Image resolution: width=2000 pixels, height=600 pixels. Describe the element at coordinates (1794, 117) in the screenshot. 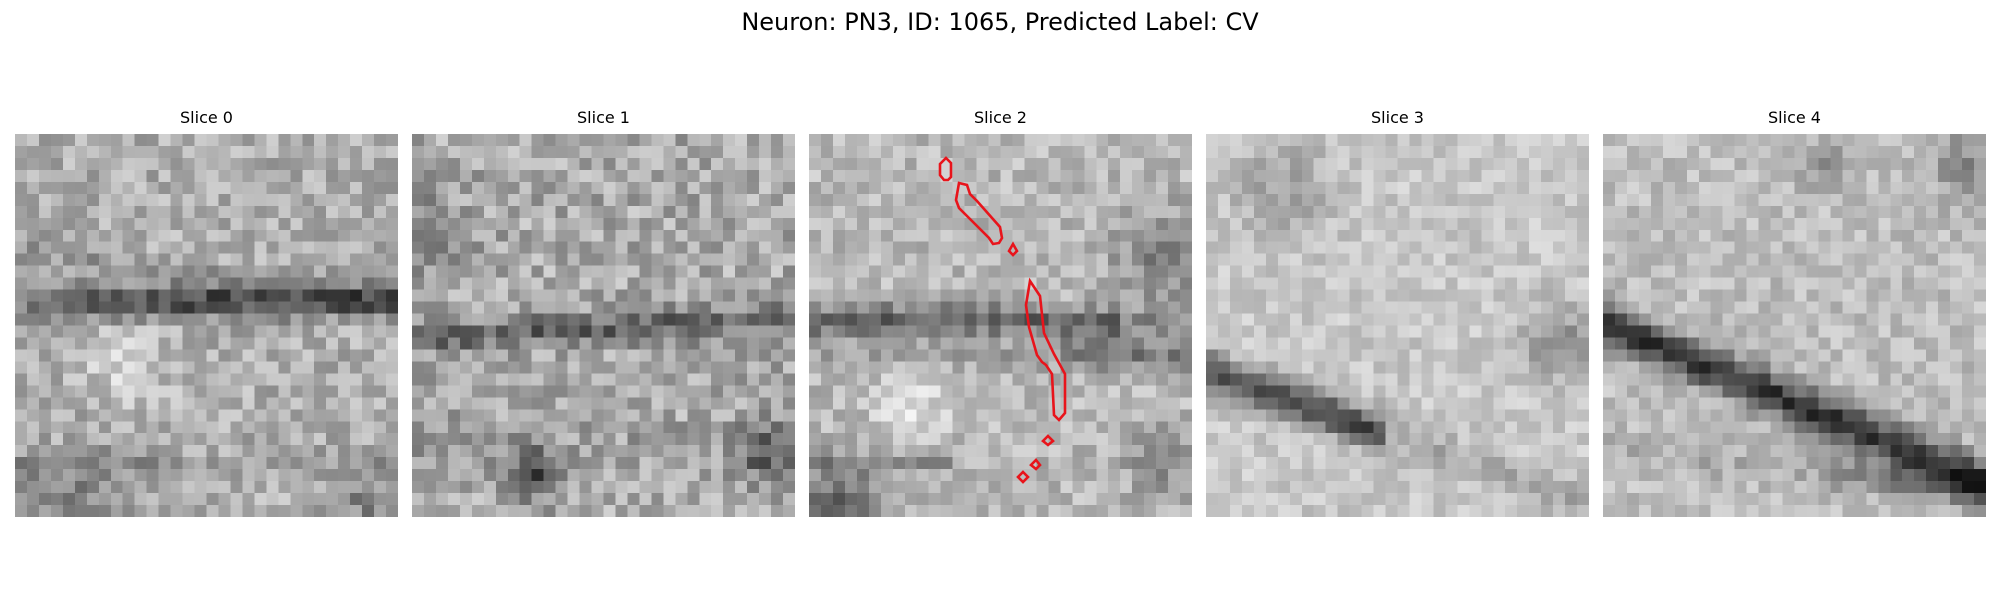

I see `slice-title-4: Slice 4` at that location.